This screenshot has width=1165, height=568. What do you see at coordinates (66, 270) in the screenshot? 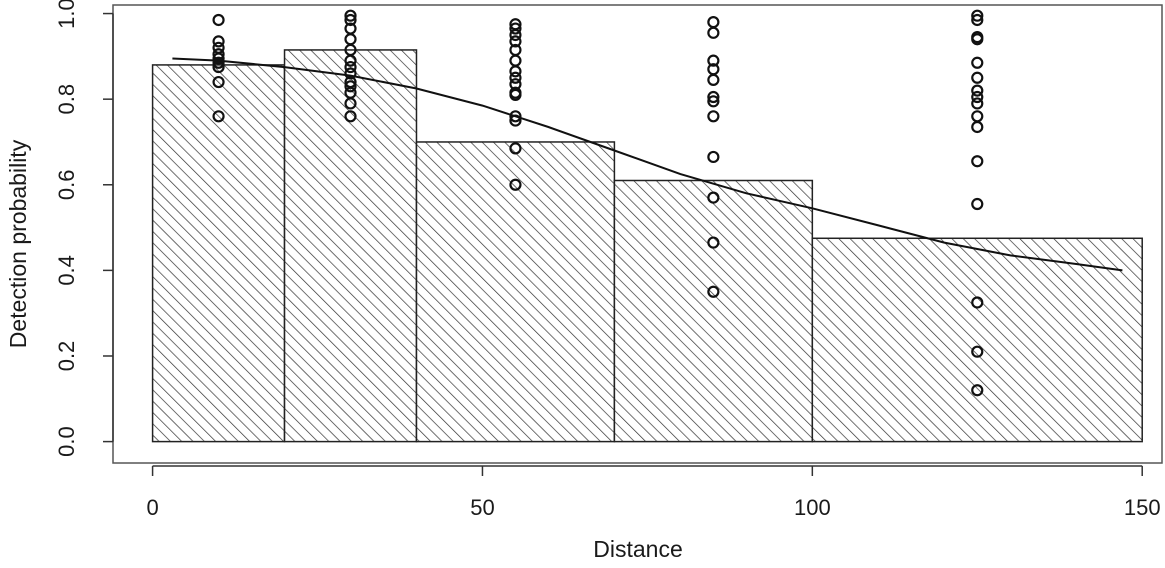
I see `y-tick-label-2: 0.4` at bounding box center [66, 270].